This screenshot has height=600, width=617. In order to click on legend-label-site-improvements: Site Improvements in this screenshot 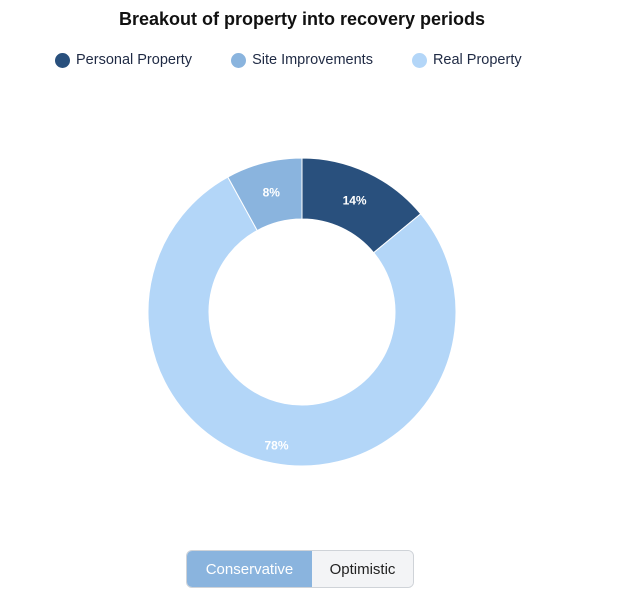, I will do `click(312, 60)`.